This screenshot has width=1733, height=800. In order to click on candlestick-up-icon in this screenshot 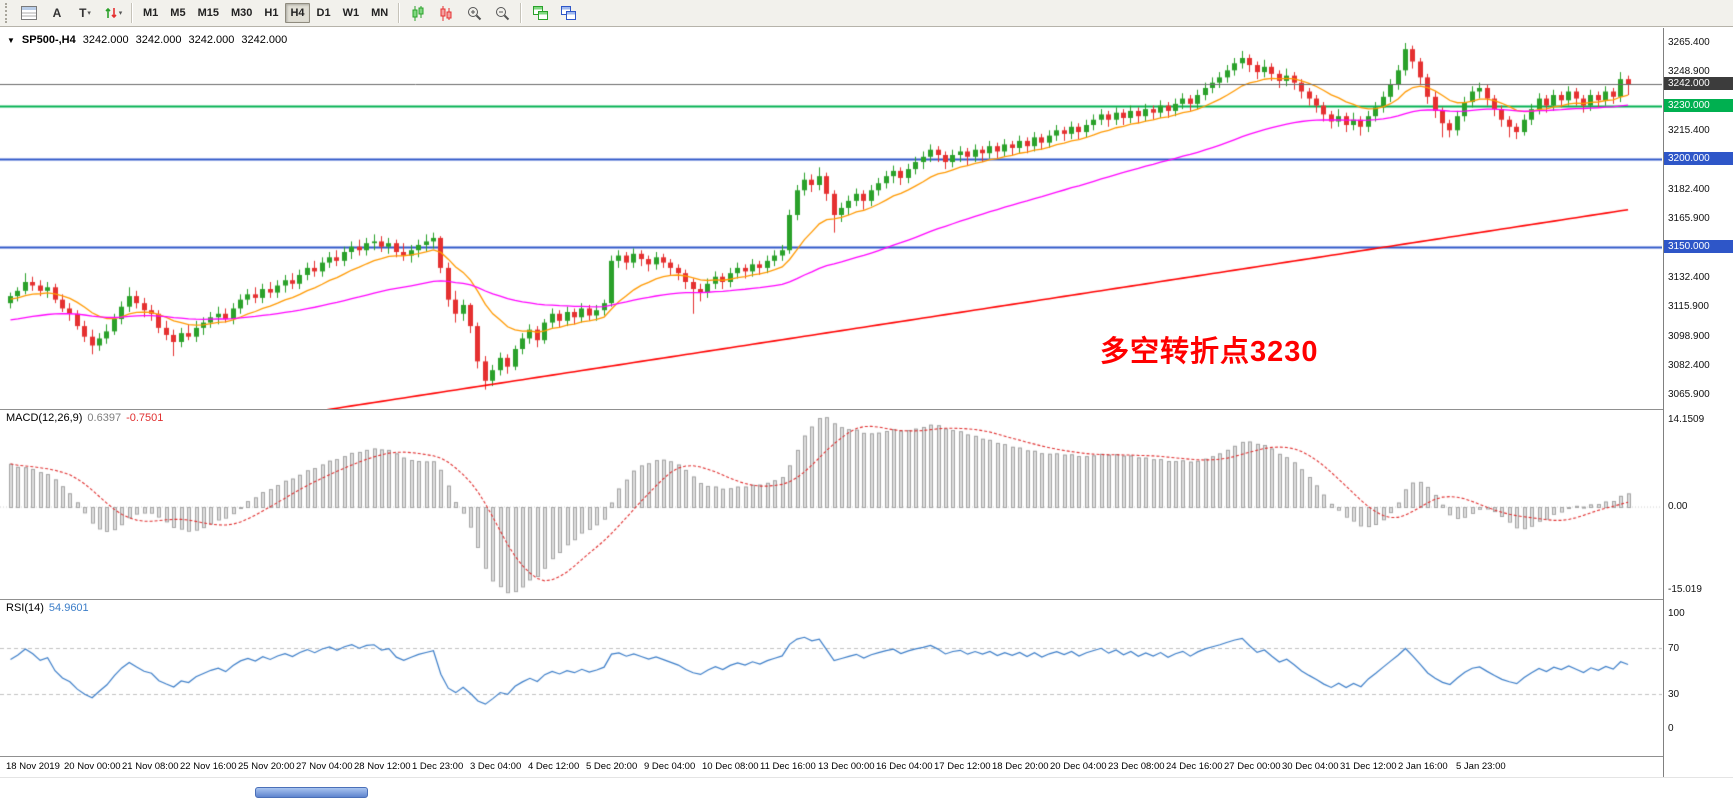, I will do `click(418, 13)`.